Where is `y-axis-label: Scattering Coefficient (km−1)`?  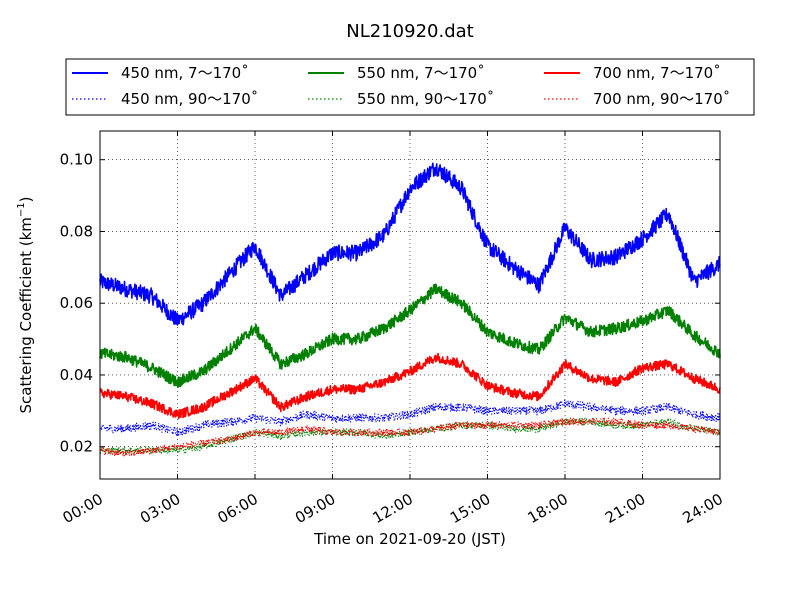 y-axis-label: Scattering Coefficient (km−1) is located at coordinates (25, 304).